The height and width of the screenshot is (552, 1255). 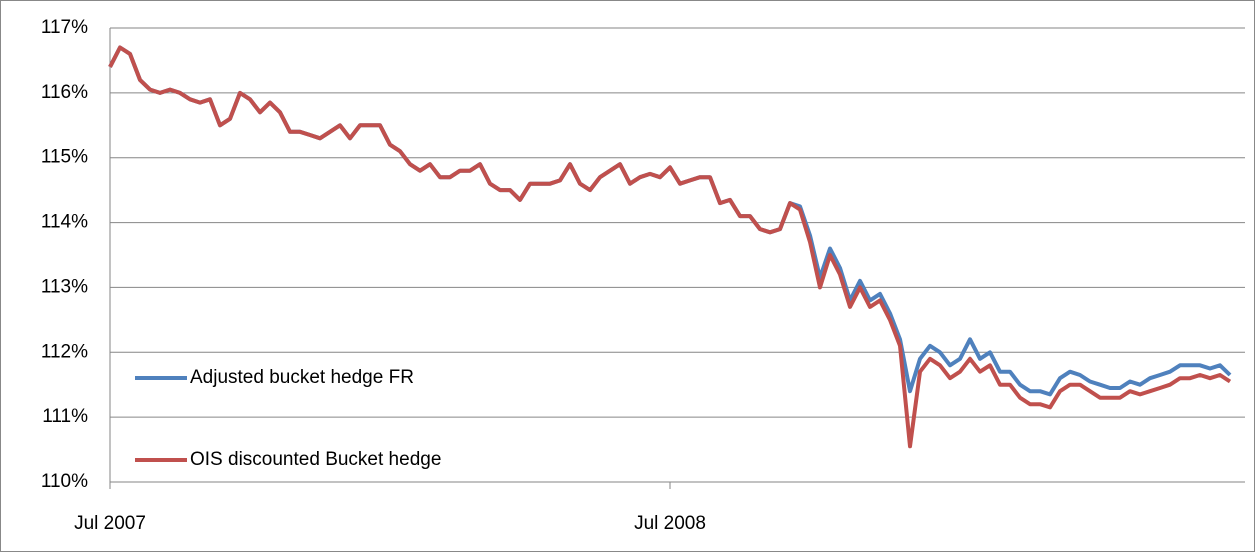 What do you see at coordinates (302, 377) in the screenshot?
I see `legend-label: Adjusted bucket hedge FR` at bounding box center [302, 377].